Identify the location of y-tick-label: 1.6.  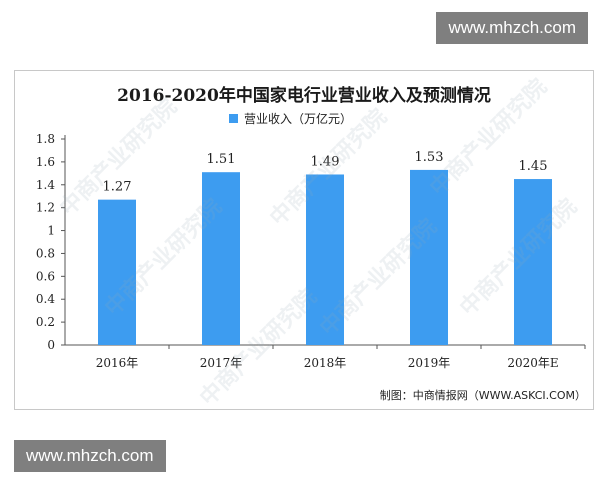
(45, 162).